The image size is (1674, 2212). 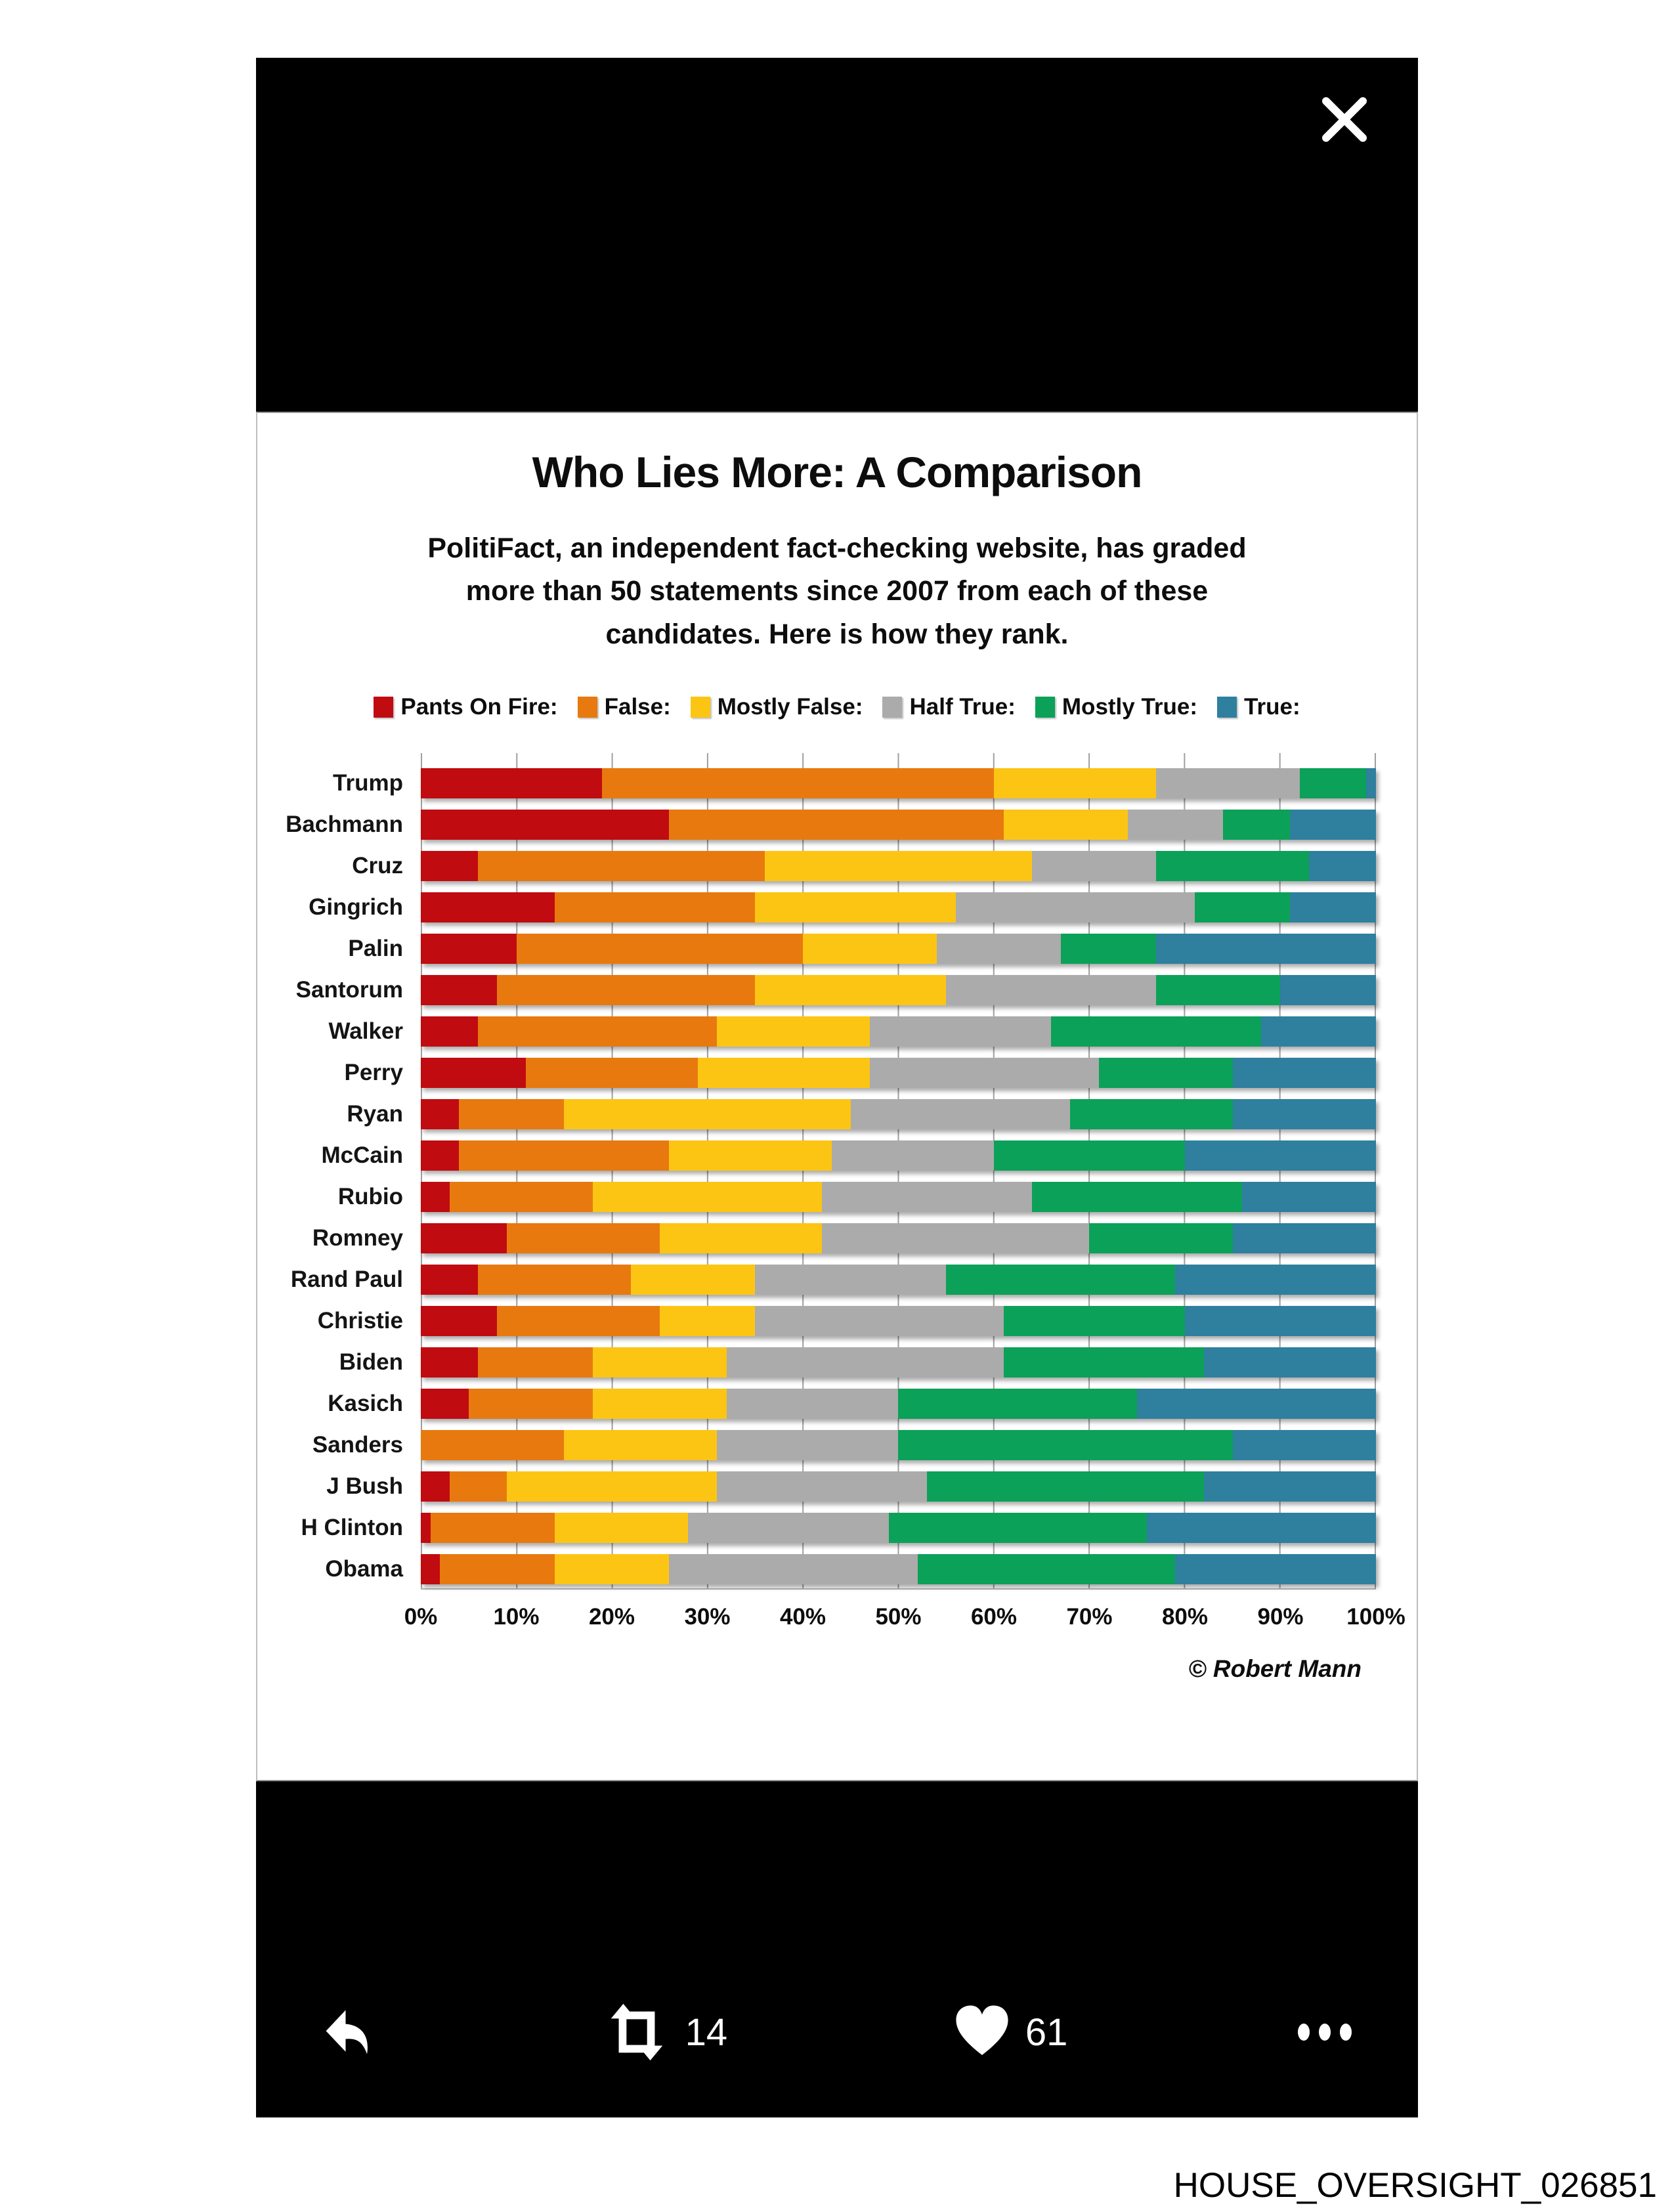 I want to click on row-label: Romney, so click(x=357, y=1238).